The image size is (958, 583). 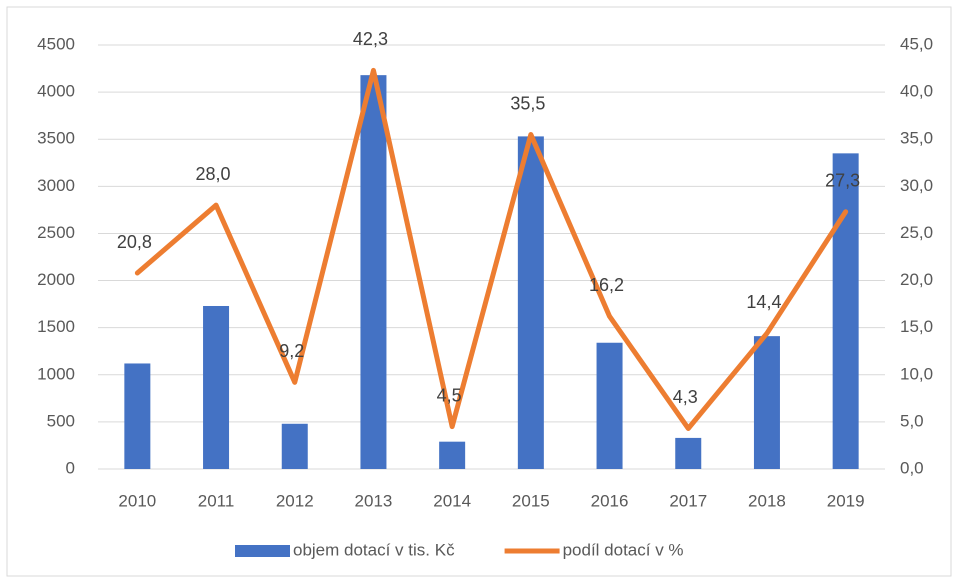 I want to click on y2-tick-label: 25,0, so click(x=916, y=232).